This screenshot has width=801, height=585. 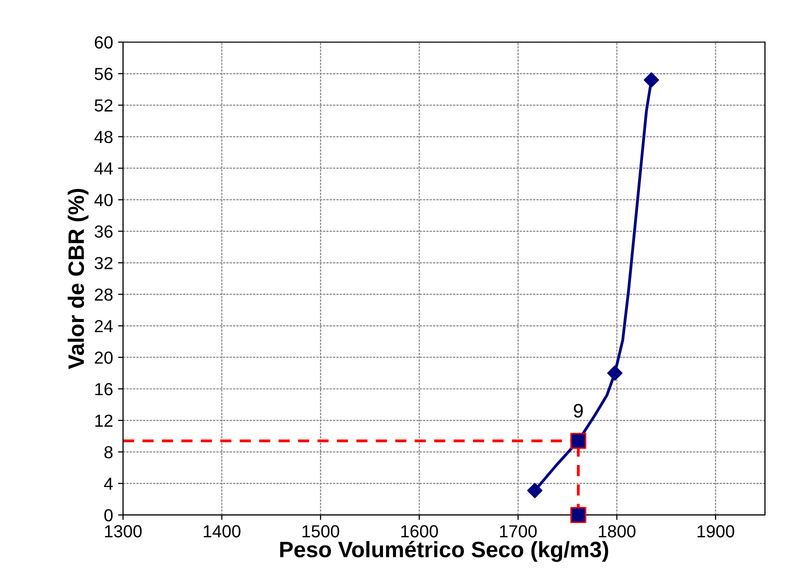 What do you see at coordinates (578, 411) in the screenshot?
I see `data-label: 9` at bounding box center [578, 411].